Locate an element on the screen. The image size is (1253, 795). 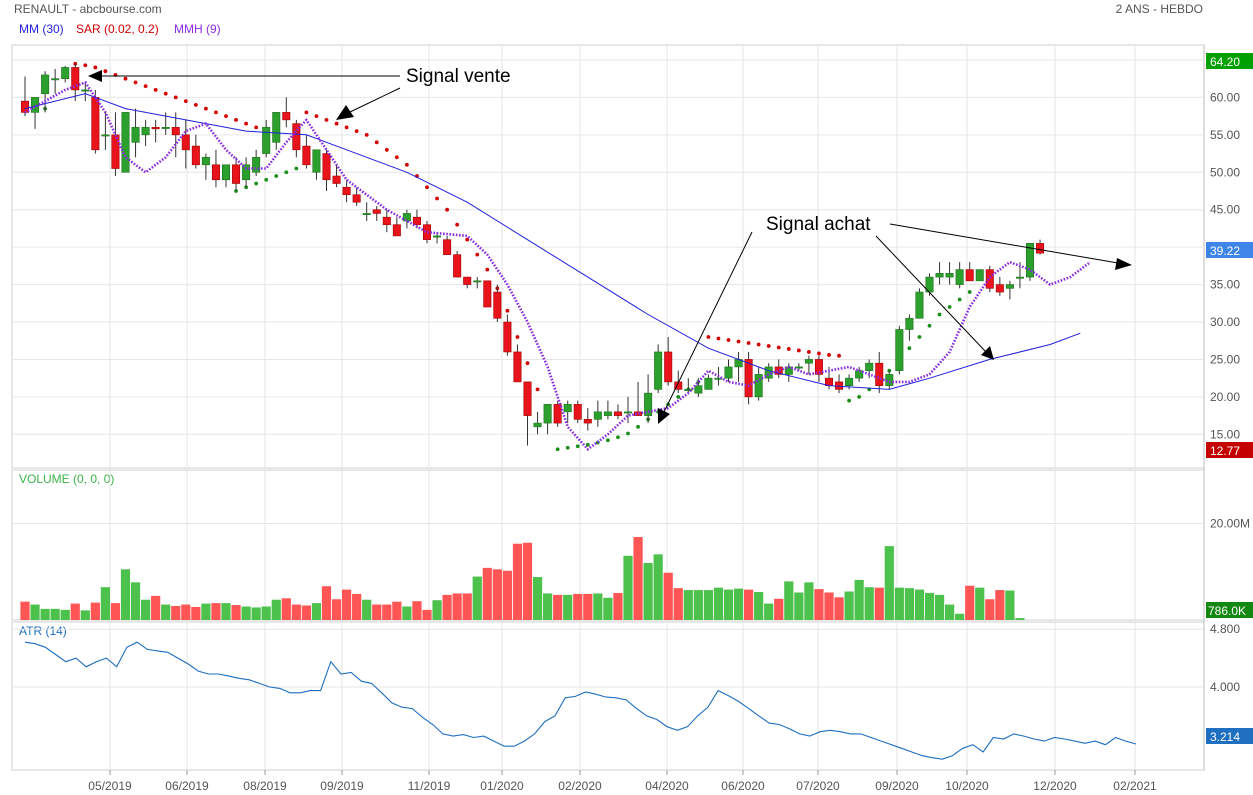
y-tick-label: 30.00 is located at coordinates (1225, 322).